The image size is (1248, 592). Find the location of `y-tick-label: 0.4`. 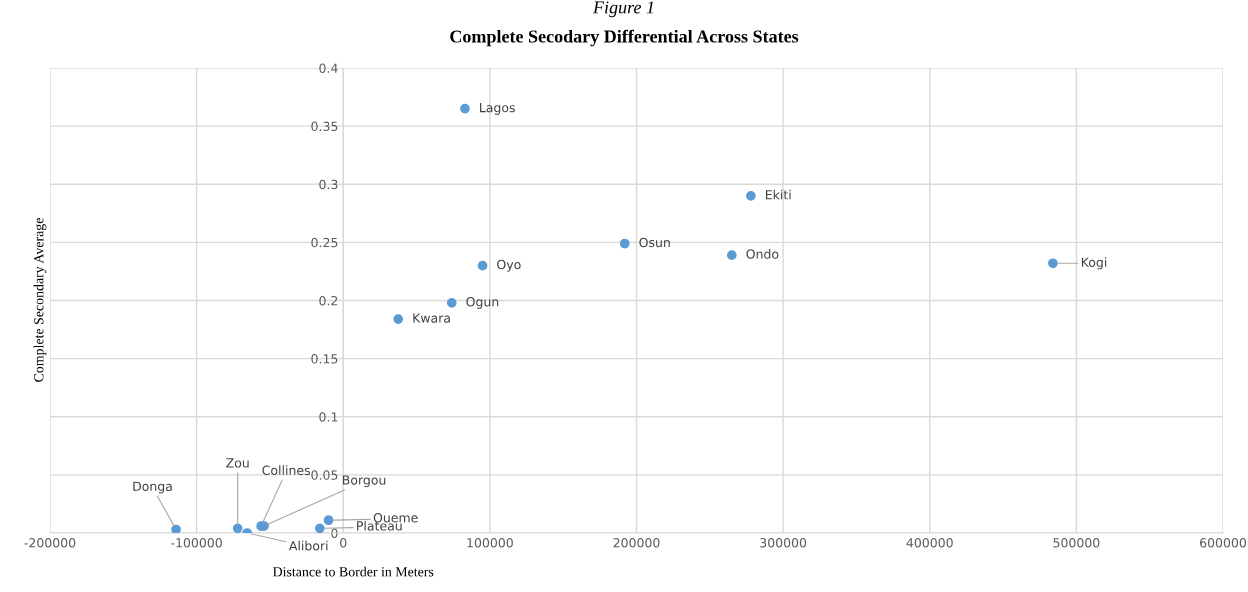

y-tick-label: 0.4 is located at coordinates (328, 68).